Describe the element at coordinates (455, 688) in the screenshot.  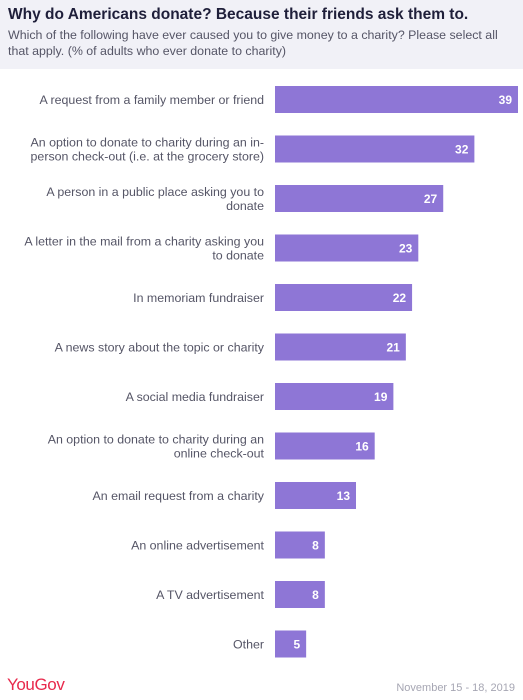
I see `survey-date: November 15 - 18, 2019` at that location.